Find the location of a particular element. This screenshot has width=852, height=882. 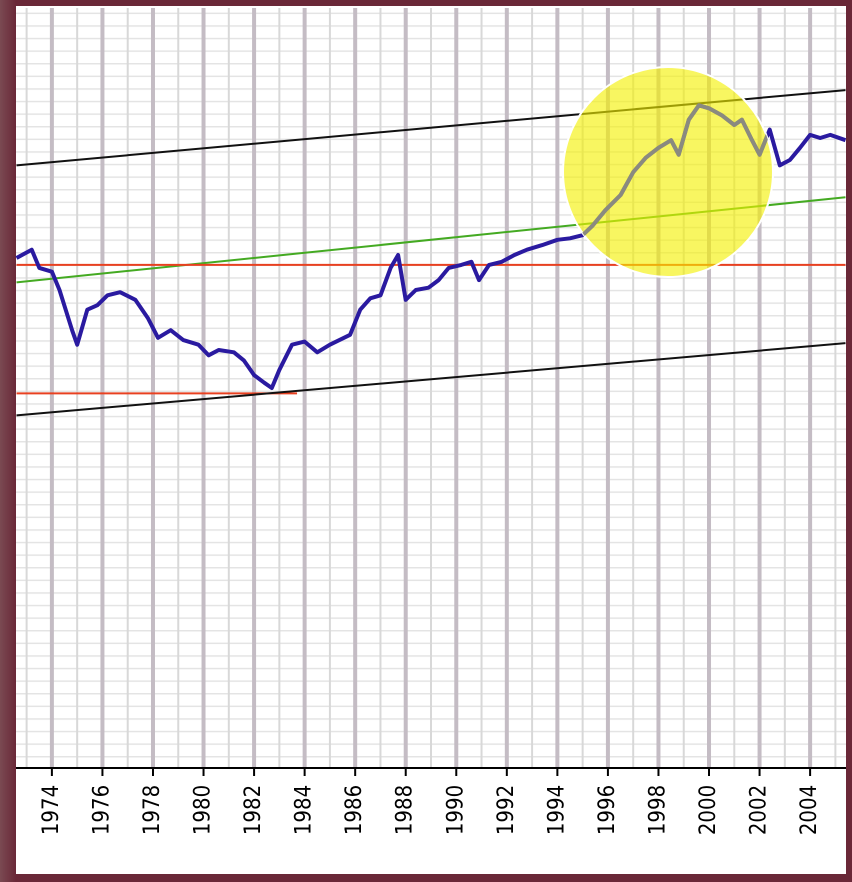

highlight-circle is located at coordinates (668, 172).